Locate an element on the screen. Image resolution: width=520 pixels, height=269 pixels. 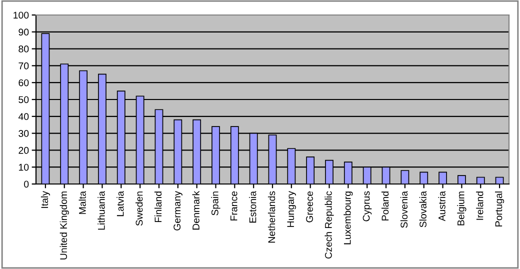
x-tick-label: Spain is located at coordinates (215, 204).